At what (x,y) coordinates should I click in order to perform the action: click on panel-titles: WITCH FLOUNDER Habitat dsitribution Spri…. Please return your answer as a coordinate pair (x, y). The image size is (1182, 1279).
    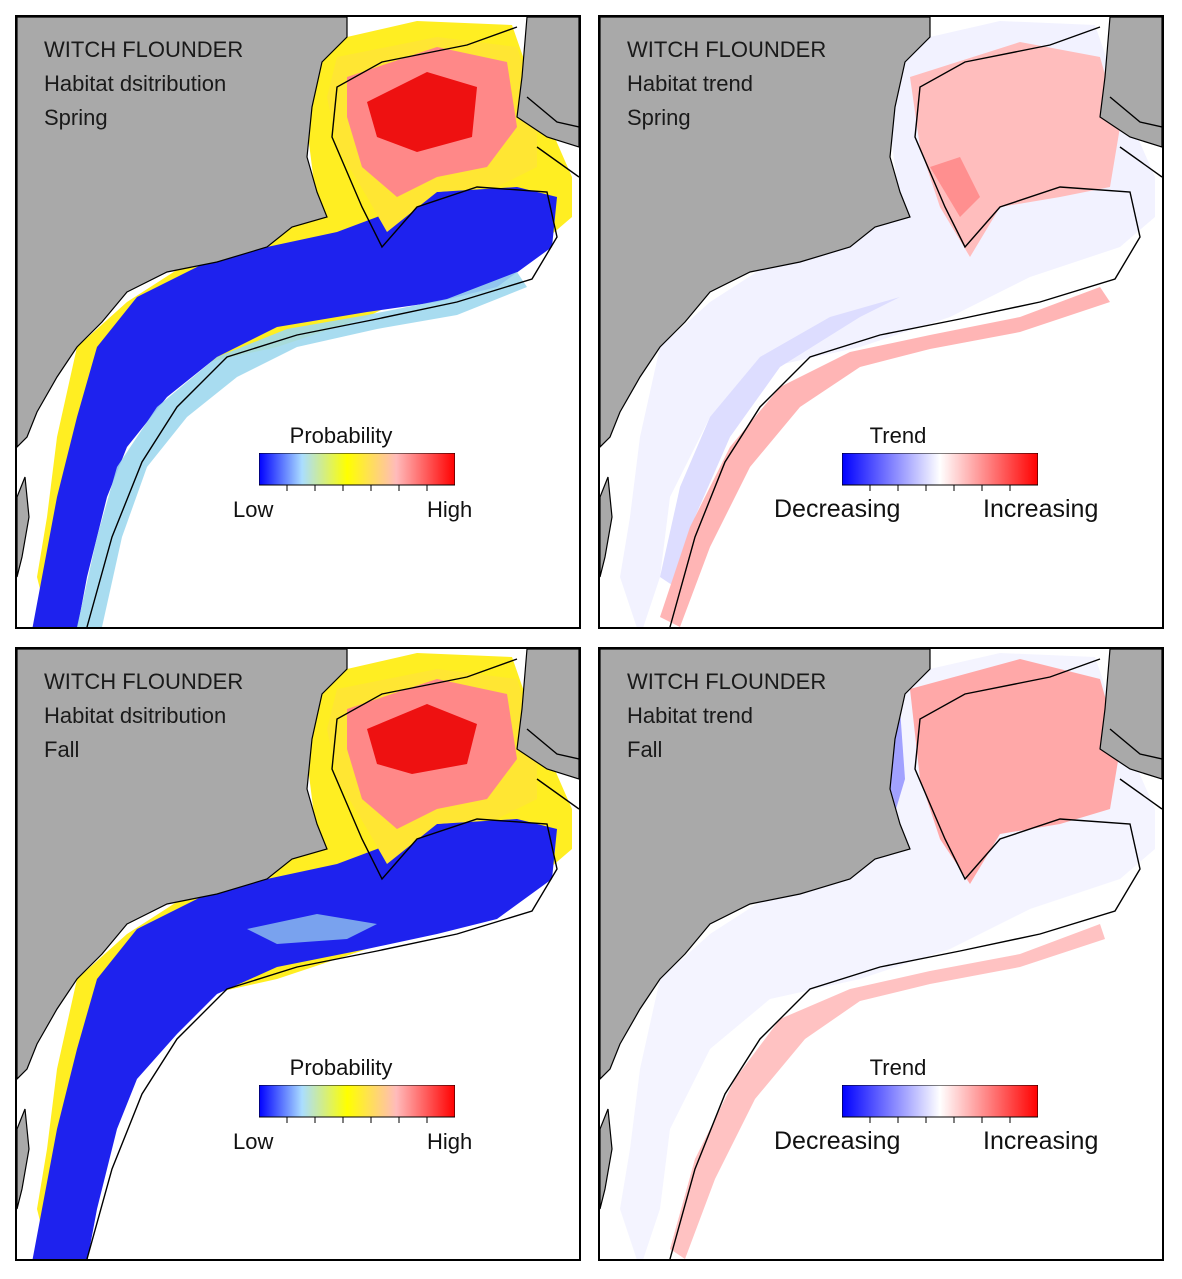
    Looking at the image, I should click on (143, 84).